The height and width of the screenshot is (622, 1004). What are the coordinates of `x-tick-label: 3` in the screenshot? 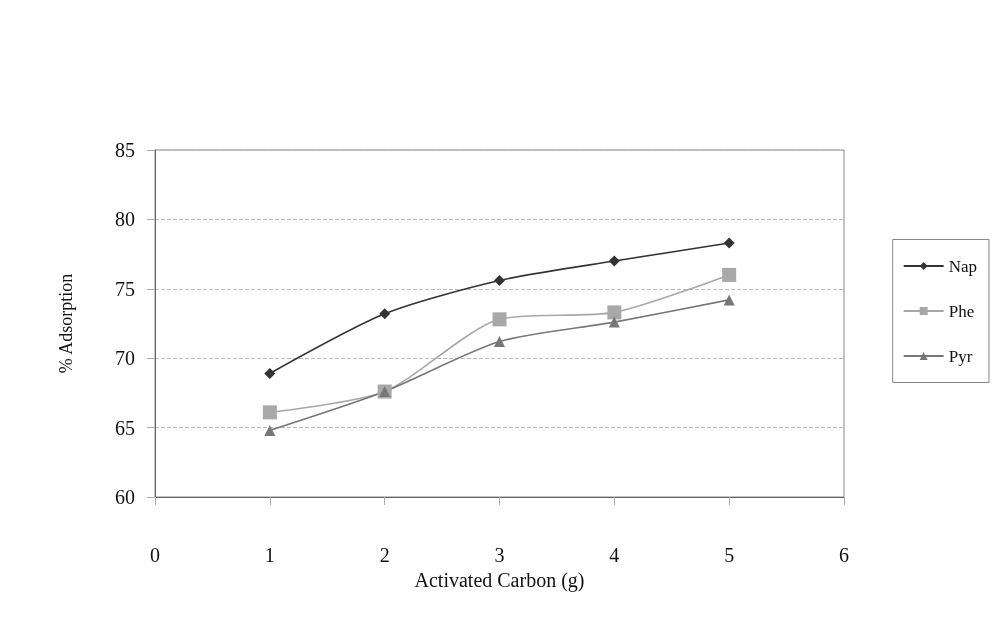 It's located at (499, 555).